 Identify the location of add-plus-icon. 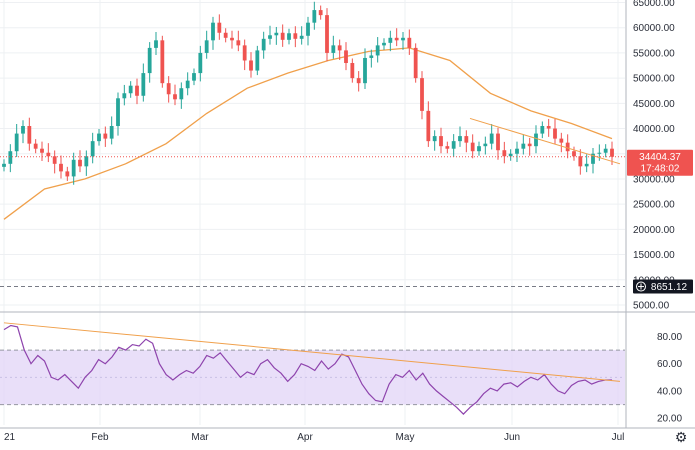
(641, 286).